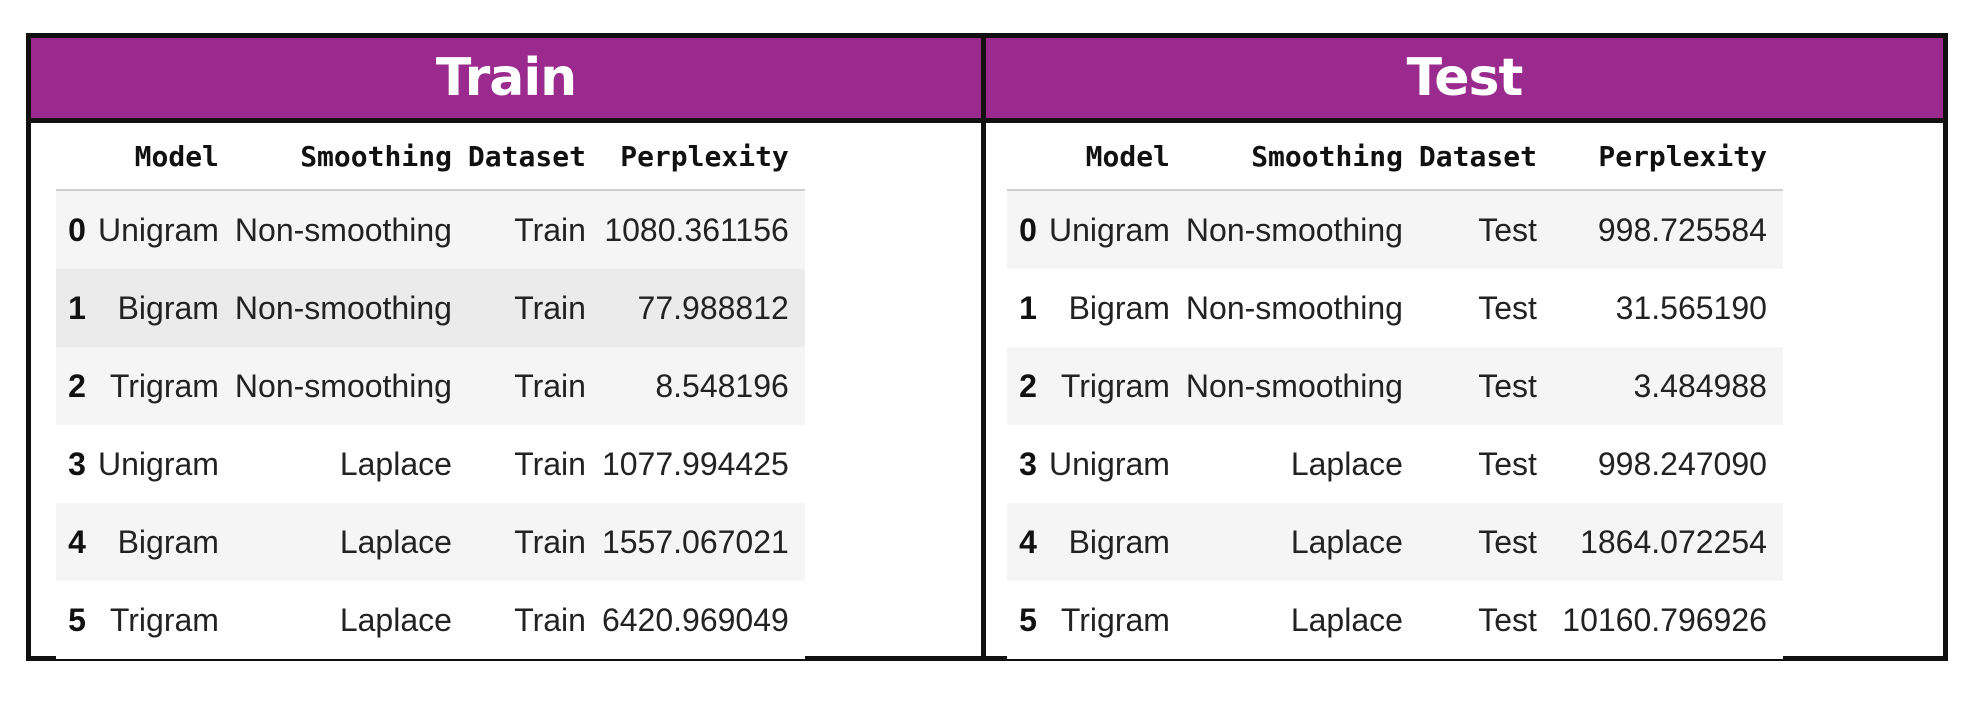  I want to click on train-banner-title: Train, so click(506, 80).